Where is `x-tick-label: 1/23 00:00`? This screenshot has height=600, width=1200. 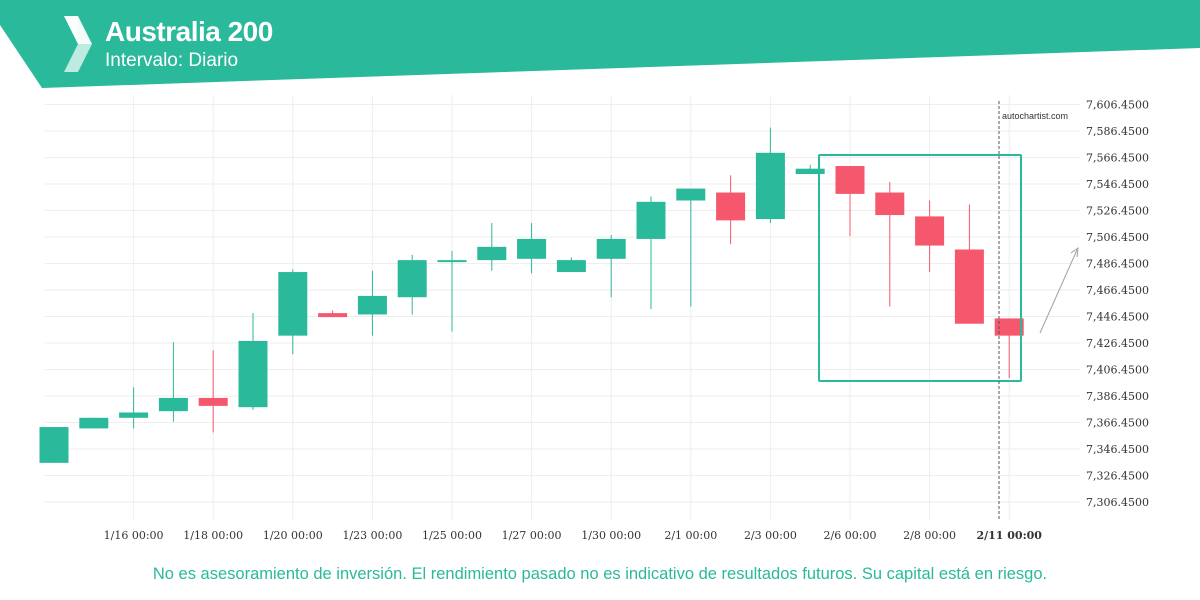
x-tick-label: 1/23 00:00 is located at coordinates (372, 535).